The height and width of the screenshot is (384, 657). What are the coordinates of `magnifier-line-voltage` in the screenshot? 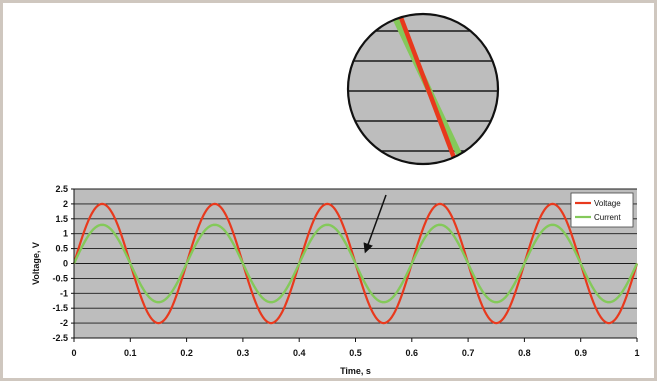 It's located at (428, 89).